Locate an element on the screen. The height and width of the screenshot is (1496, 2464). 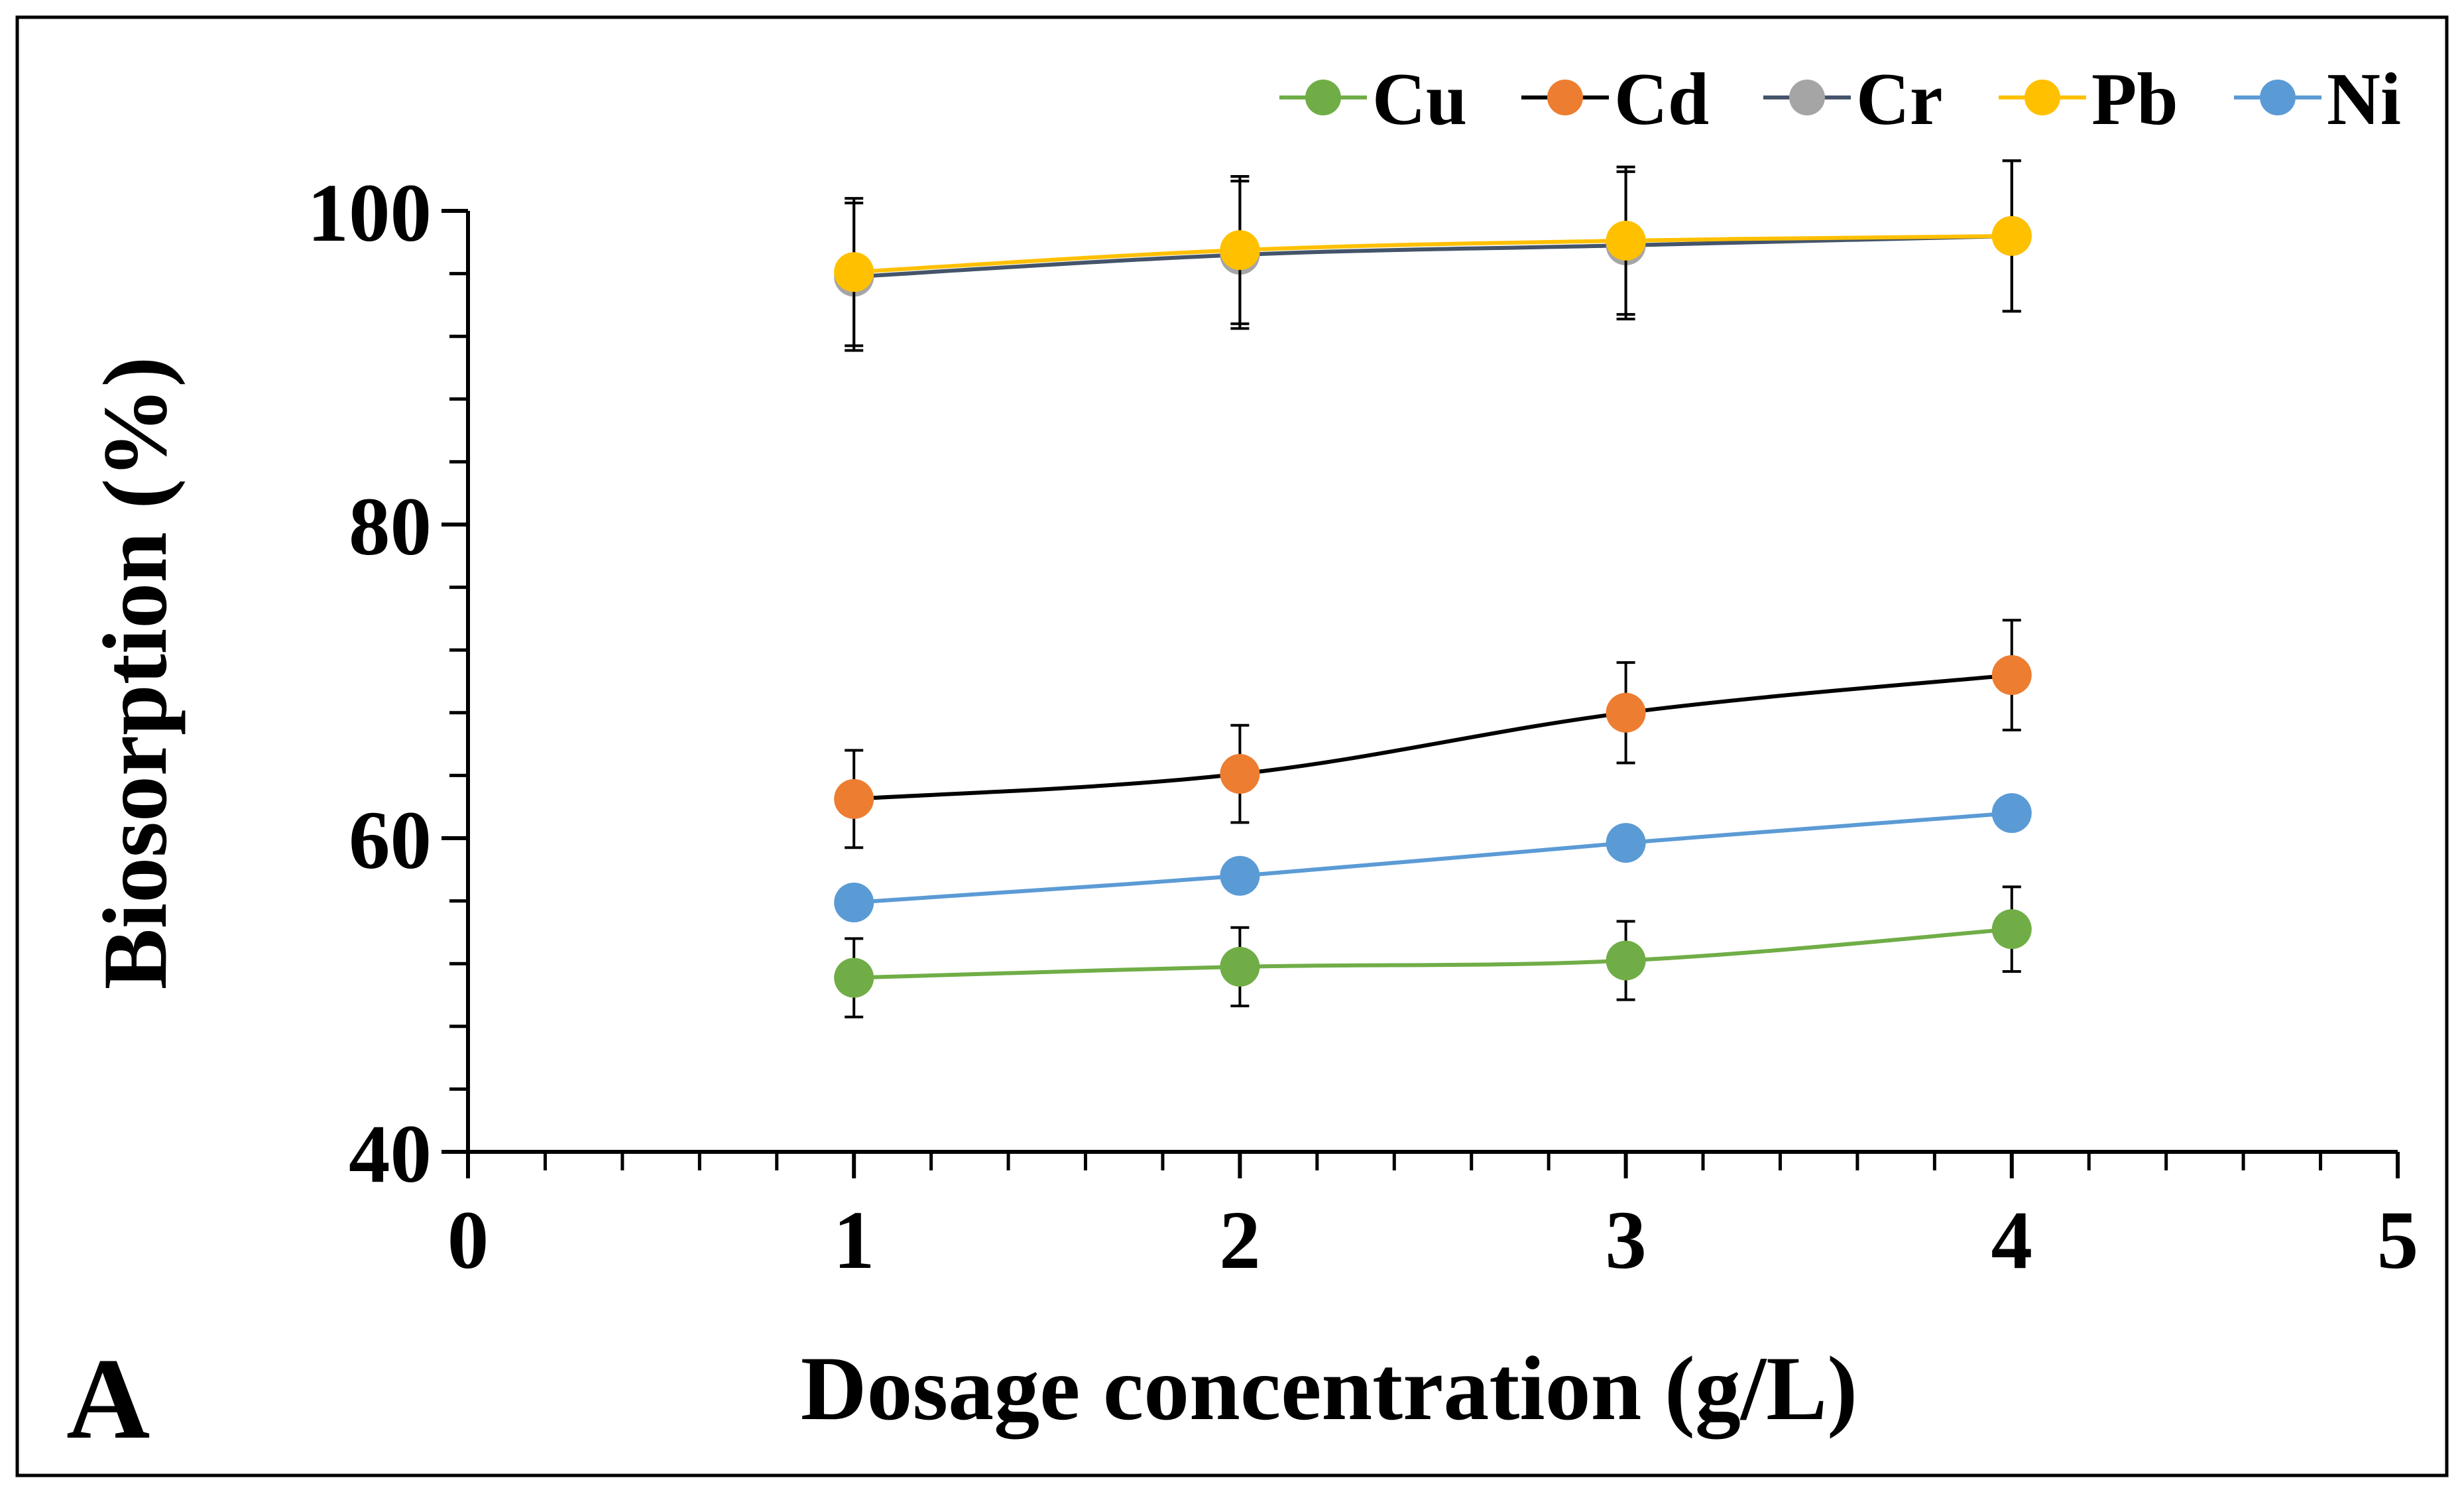
x-tick-label: 5 is located at coordinates (2398, 1240).